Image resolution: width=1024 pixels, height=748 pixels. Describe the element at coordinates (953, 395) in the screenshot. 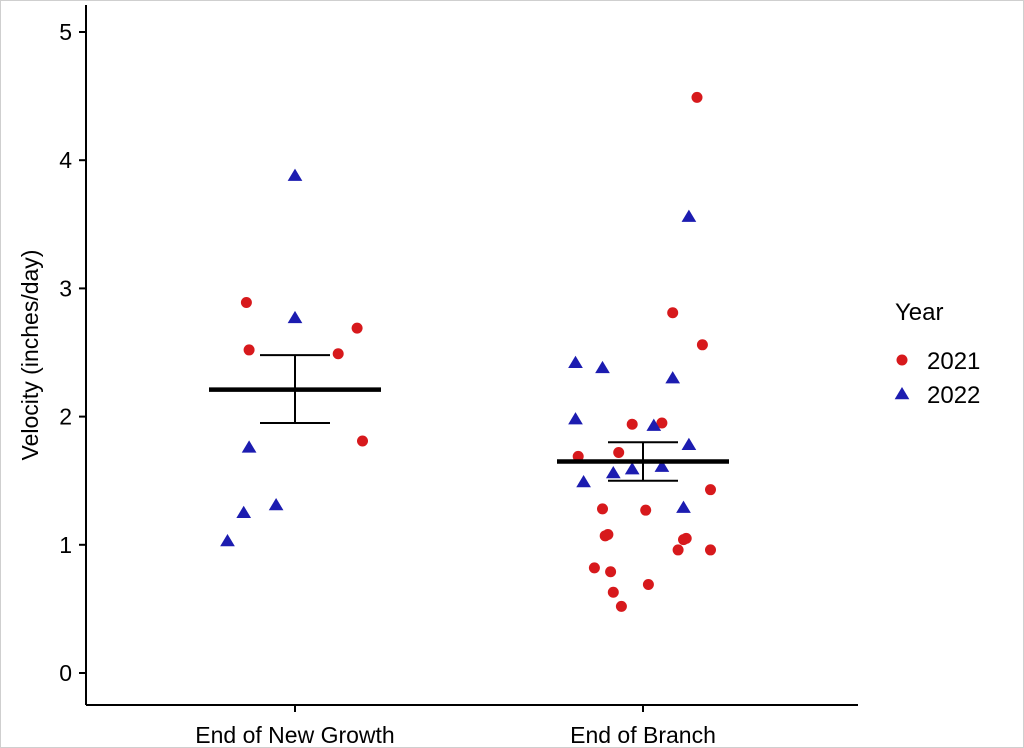

I see `legend-label-2022: 2022` at that location.